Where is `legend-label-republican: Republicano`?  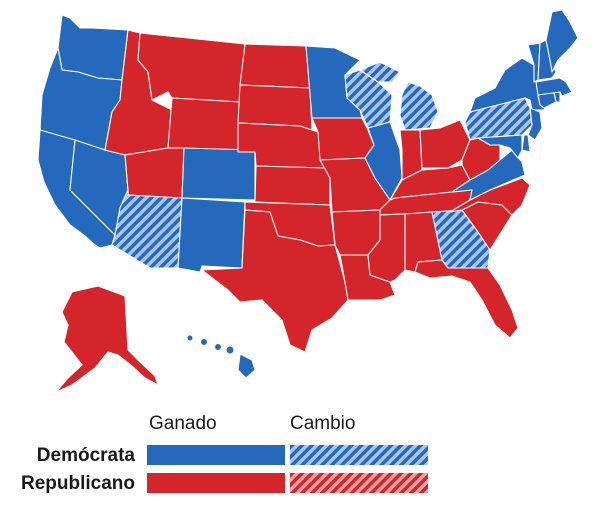
legend-label-republican: Republicano is located at coordinates (77, 483).